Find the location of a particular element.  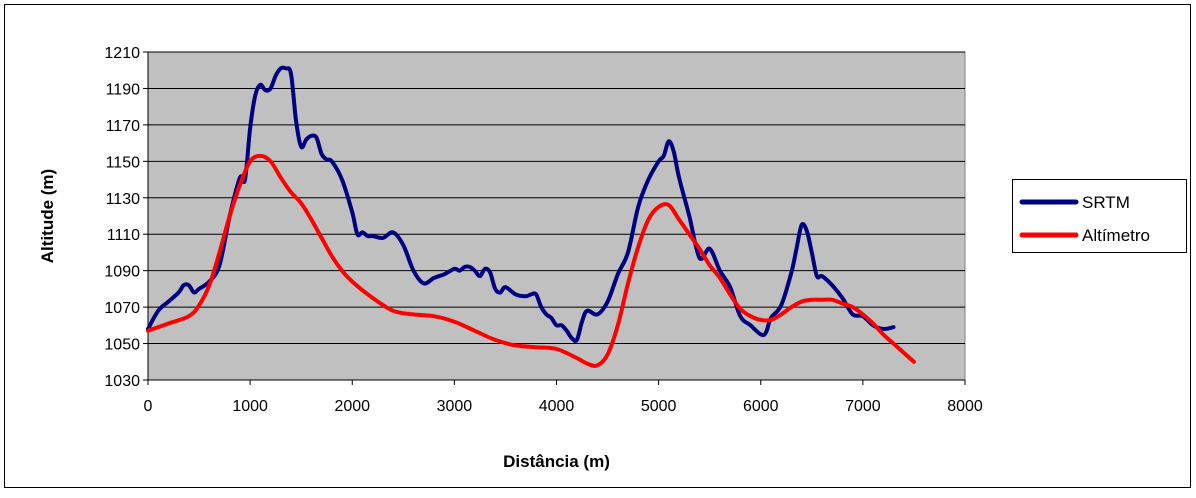

y-tick-label-1070: 1070 is located at coordinates (122, 308).